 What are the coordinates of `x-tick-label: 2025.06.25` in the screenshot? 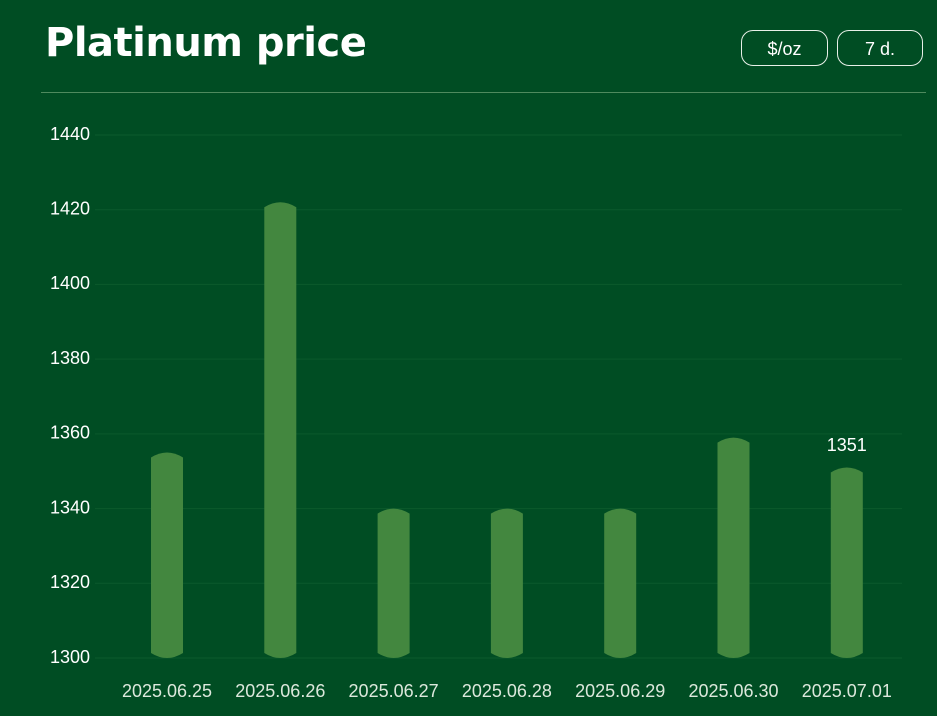 It's located at (167, 691).